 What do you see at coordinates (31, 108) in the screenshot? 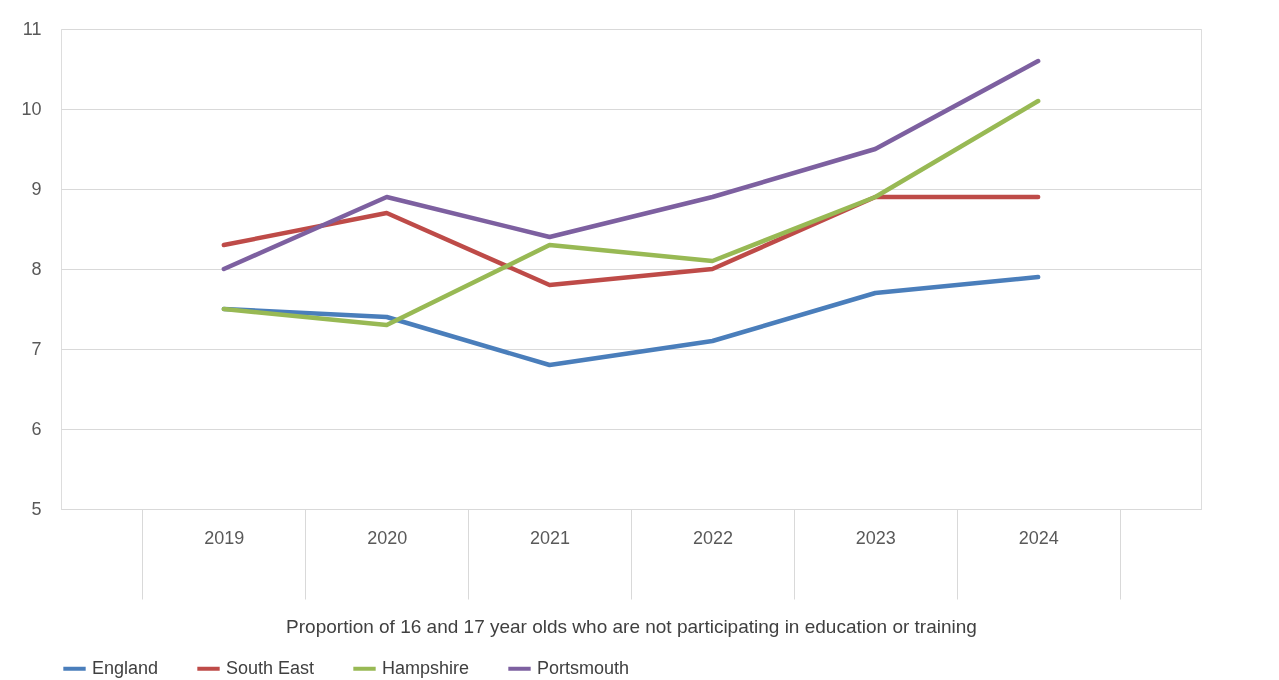
I see `y-tick-label: 10` at bounding box center [31, 108].